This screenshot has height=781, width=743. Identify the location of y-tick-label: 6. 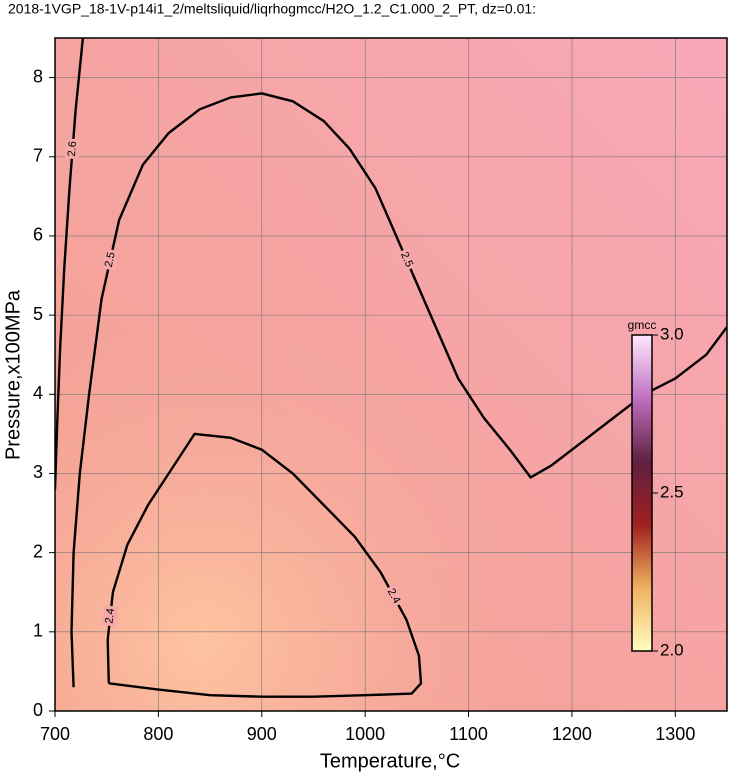
(38, 235).